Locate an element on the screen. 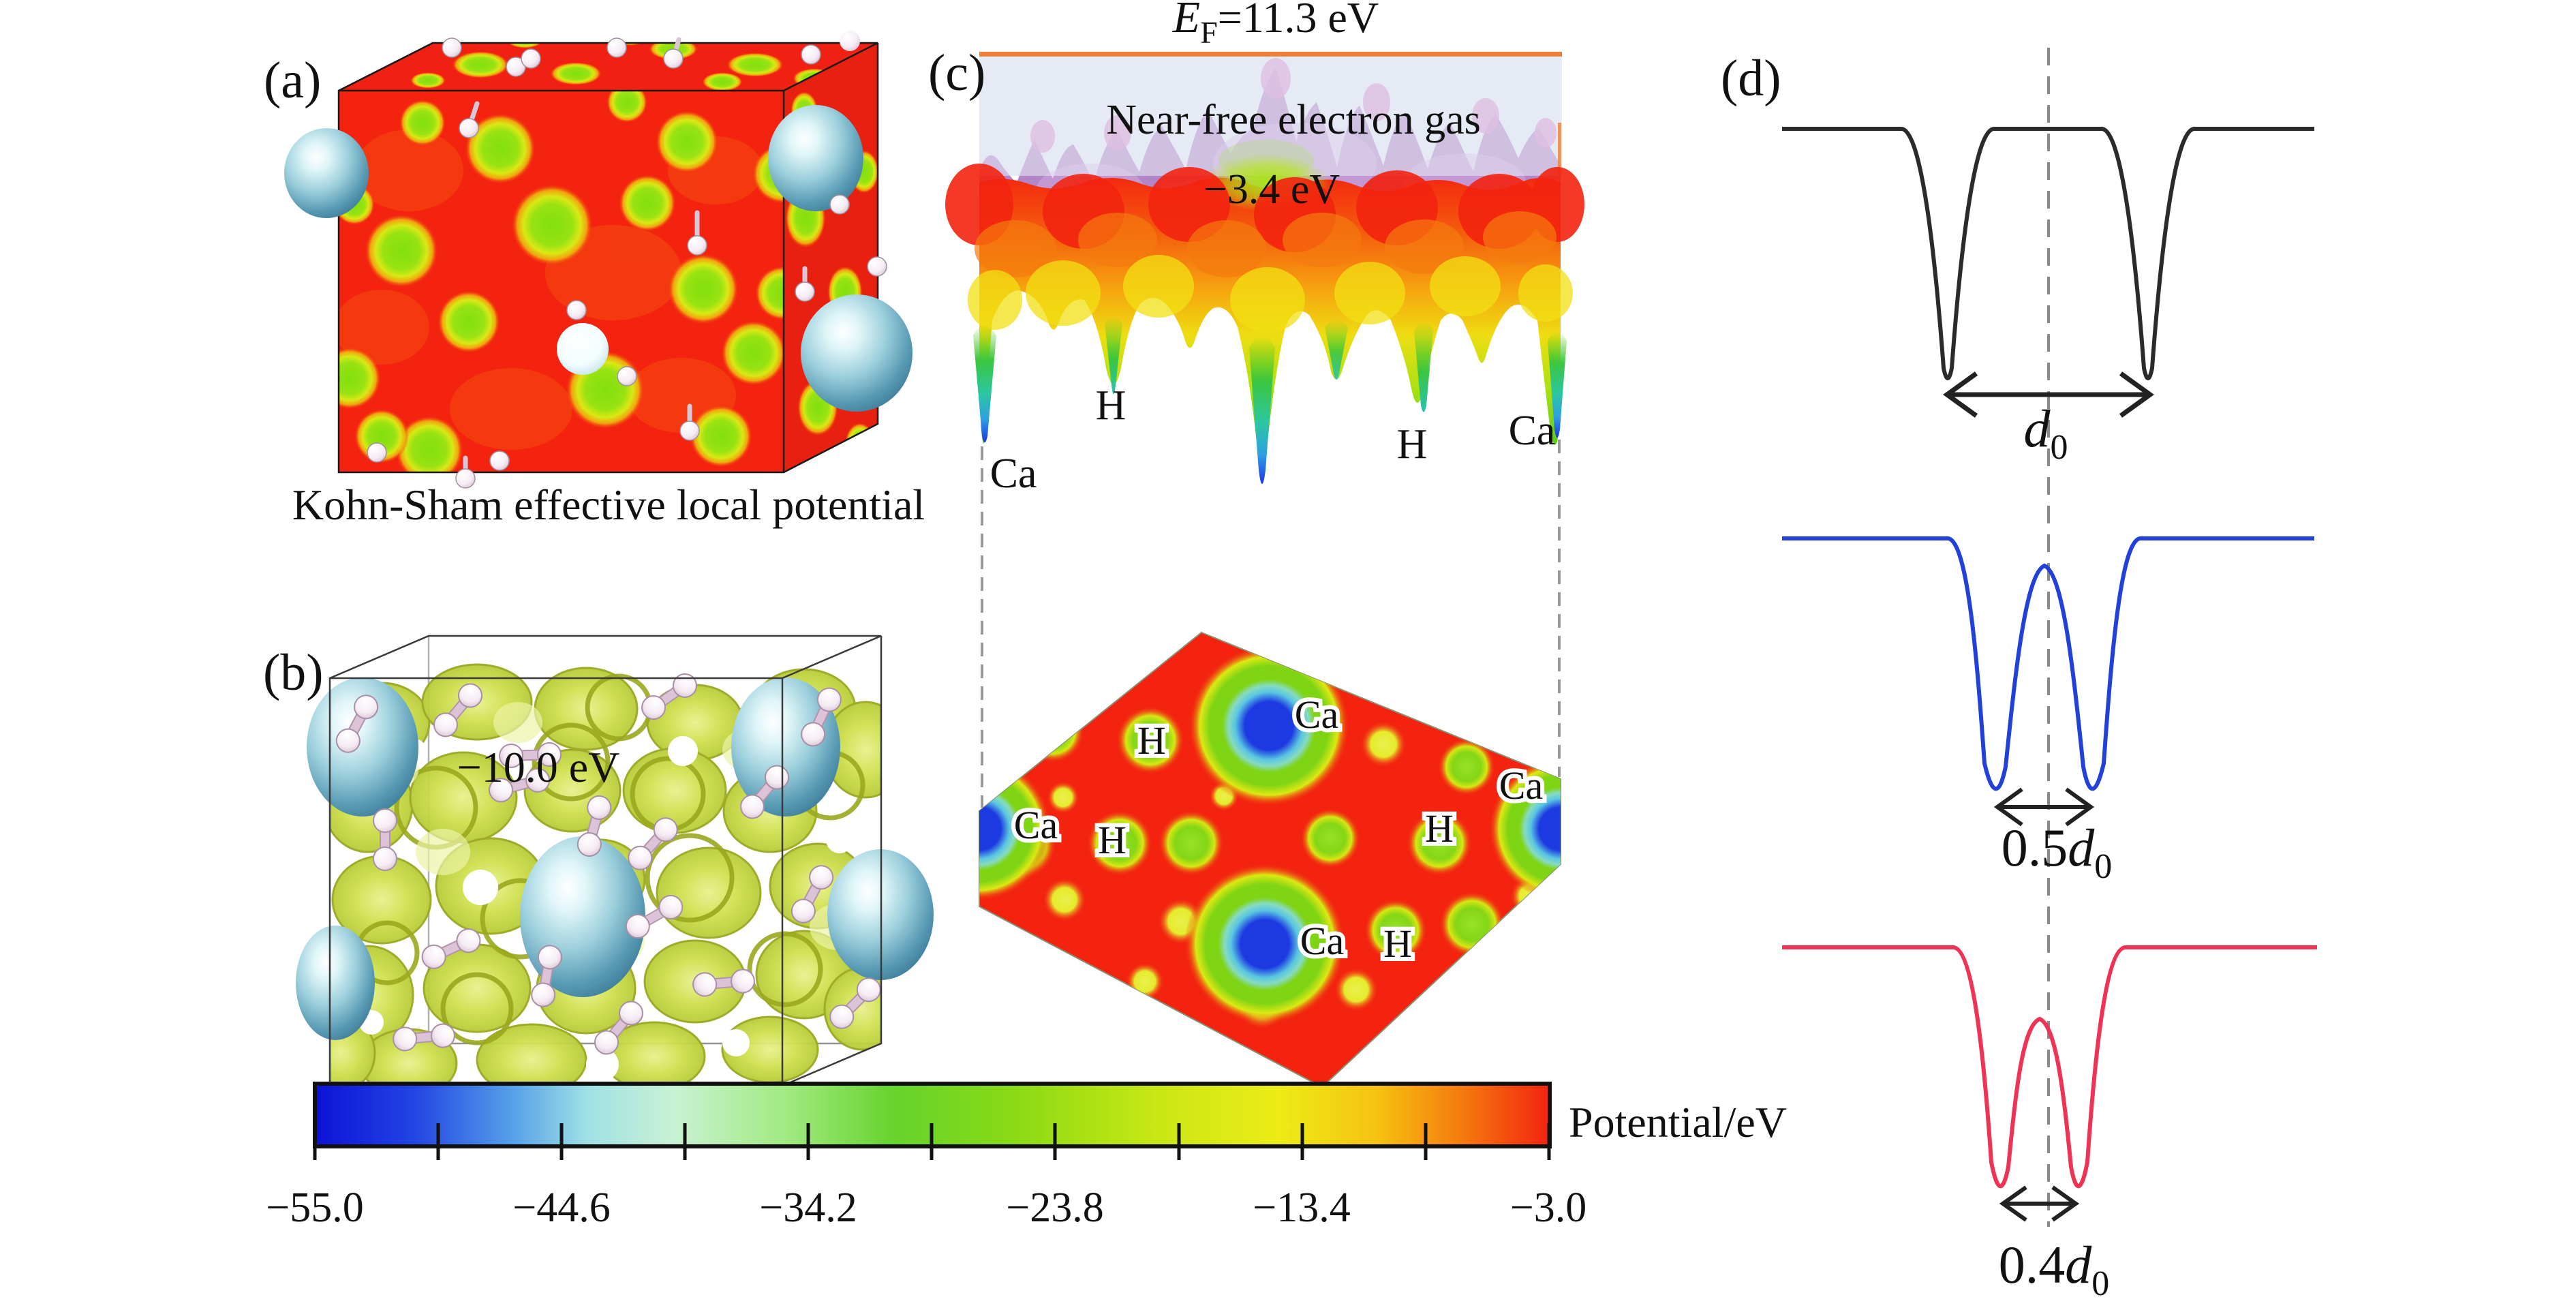 This screenshot has width=2576, height=1312. fermi-level-line is located at coordinates (1270, 55).